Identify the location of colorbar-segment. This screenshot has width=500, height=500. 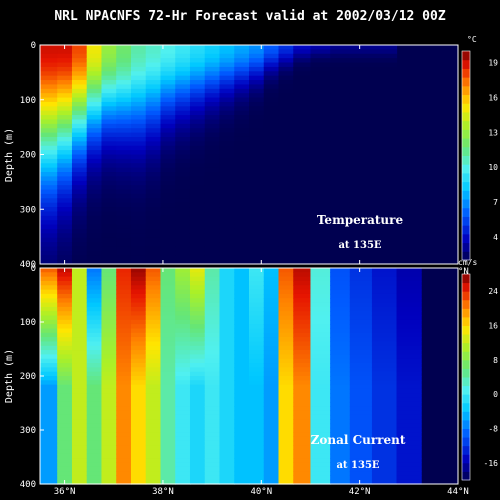
(466, 116).